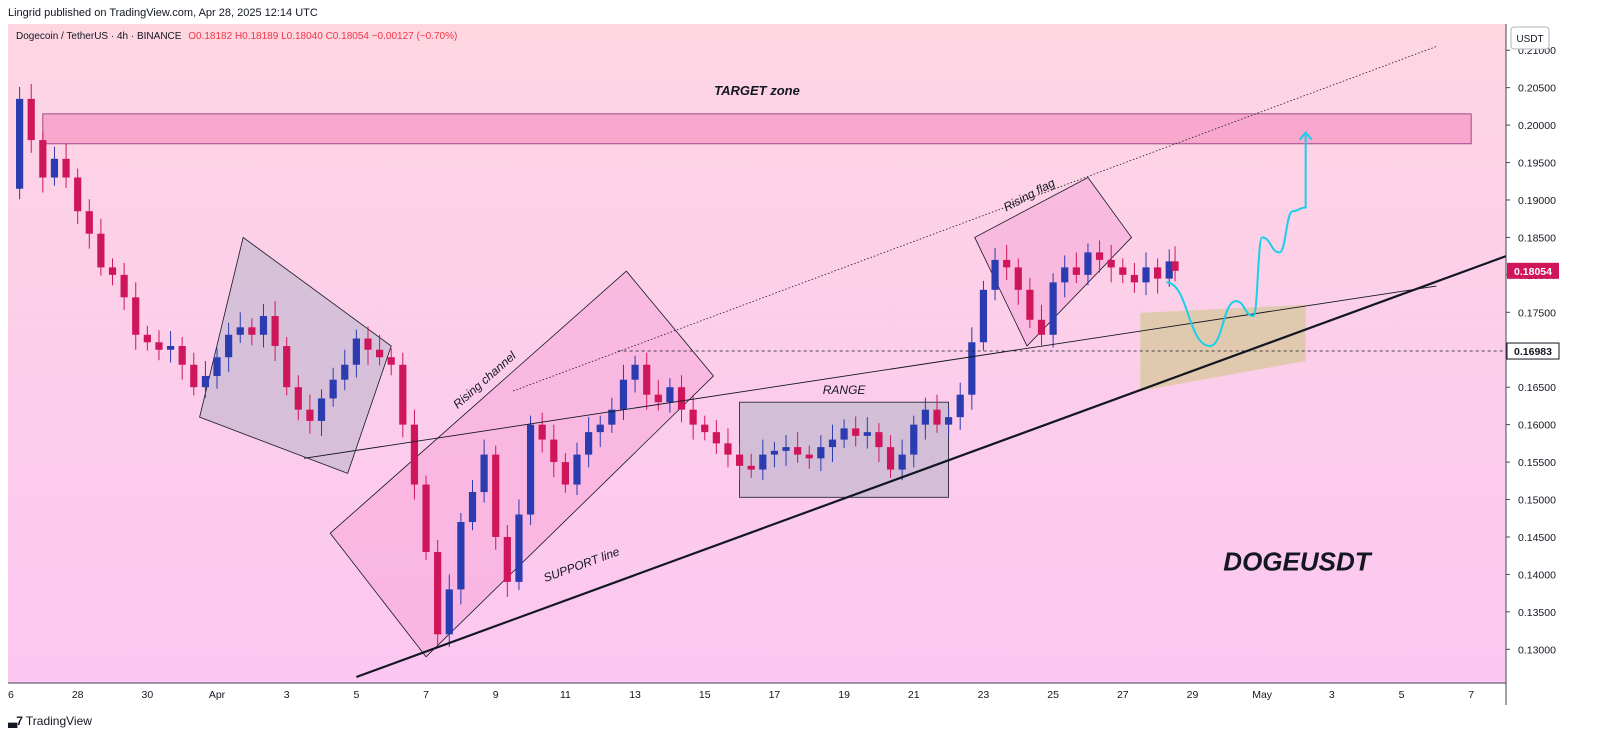  I want to click on x-tick-label: May, so click(1262, 695).